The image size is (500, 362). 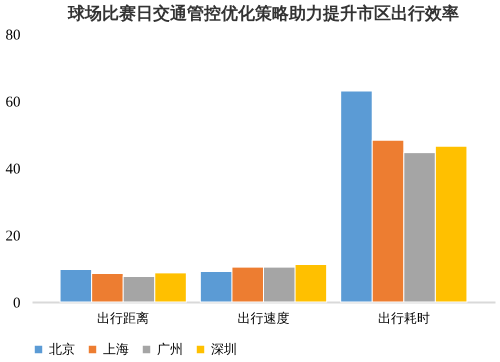 What do you see at coordinates (16, 304) in the screenshot?
I see `y-tick-label: 0` at bounding box center [16, 304].